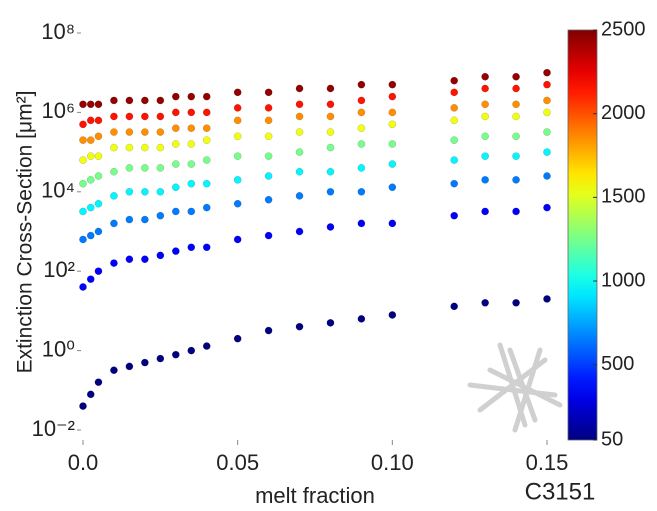 The height and width of the screenshot is (511, 657). What do you see at coordinates (315, 495) in the screenshot?
I see `x-axis-label: melt fraction` at bounding box center [315, 495].